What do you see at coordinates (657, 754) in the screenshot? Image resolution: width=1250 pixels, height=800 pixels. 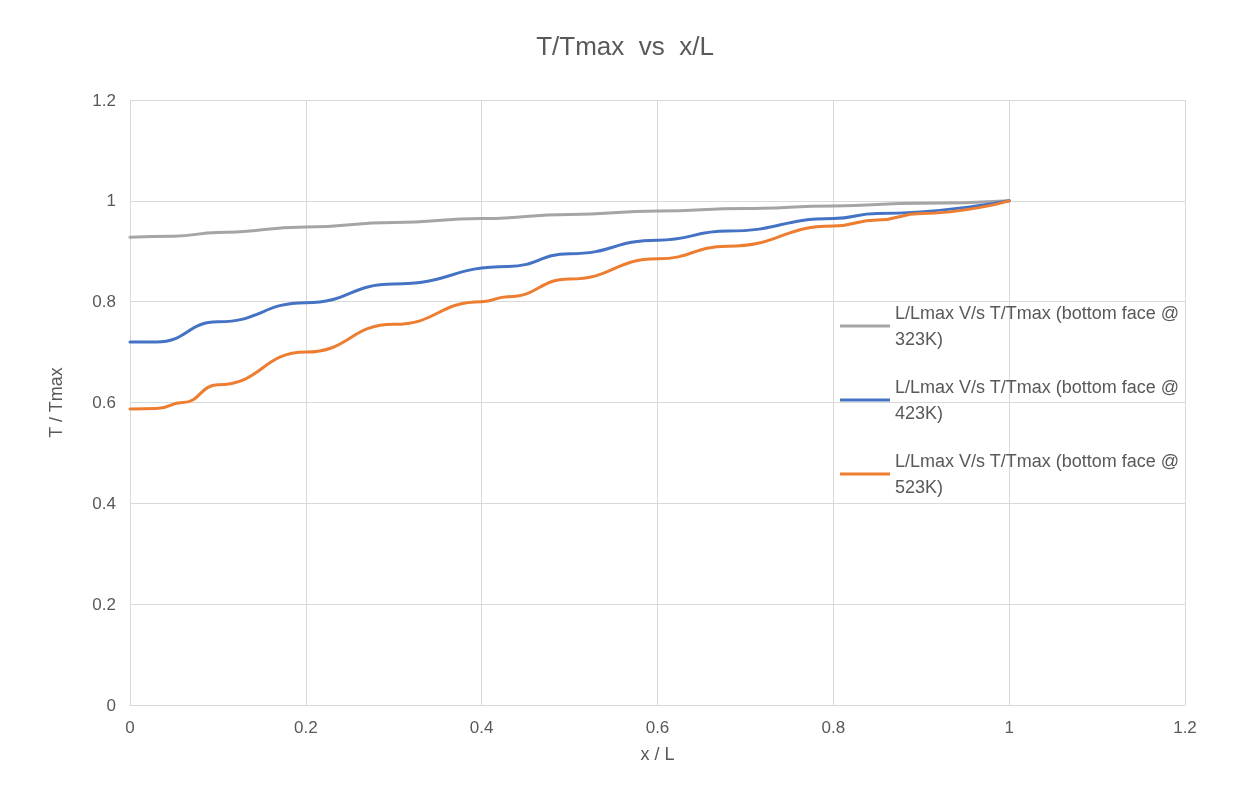 I see `x-axis-title: x / L` at bounding box center [657, 754].